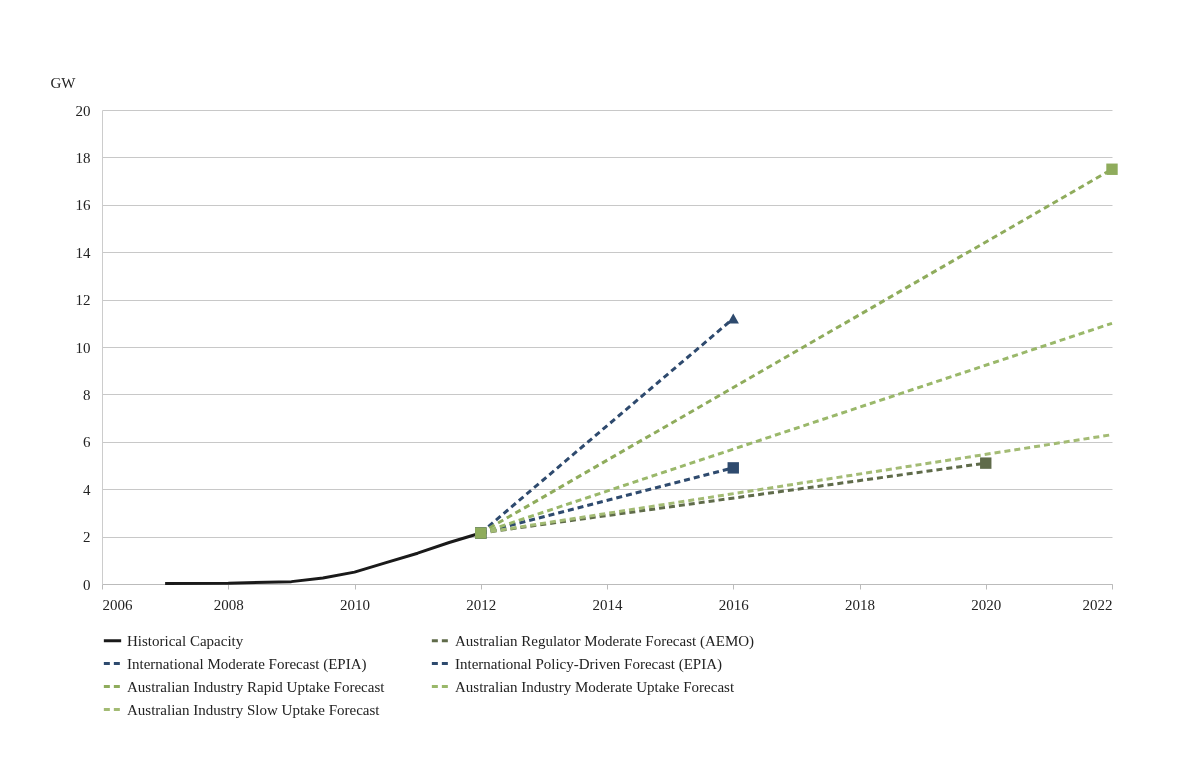  I want to click on y-tick-label: 4, so click(87, 489).